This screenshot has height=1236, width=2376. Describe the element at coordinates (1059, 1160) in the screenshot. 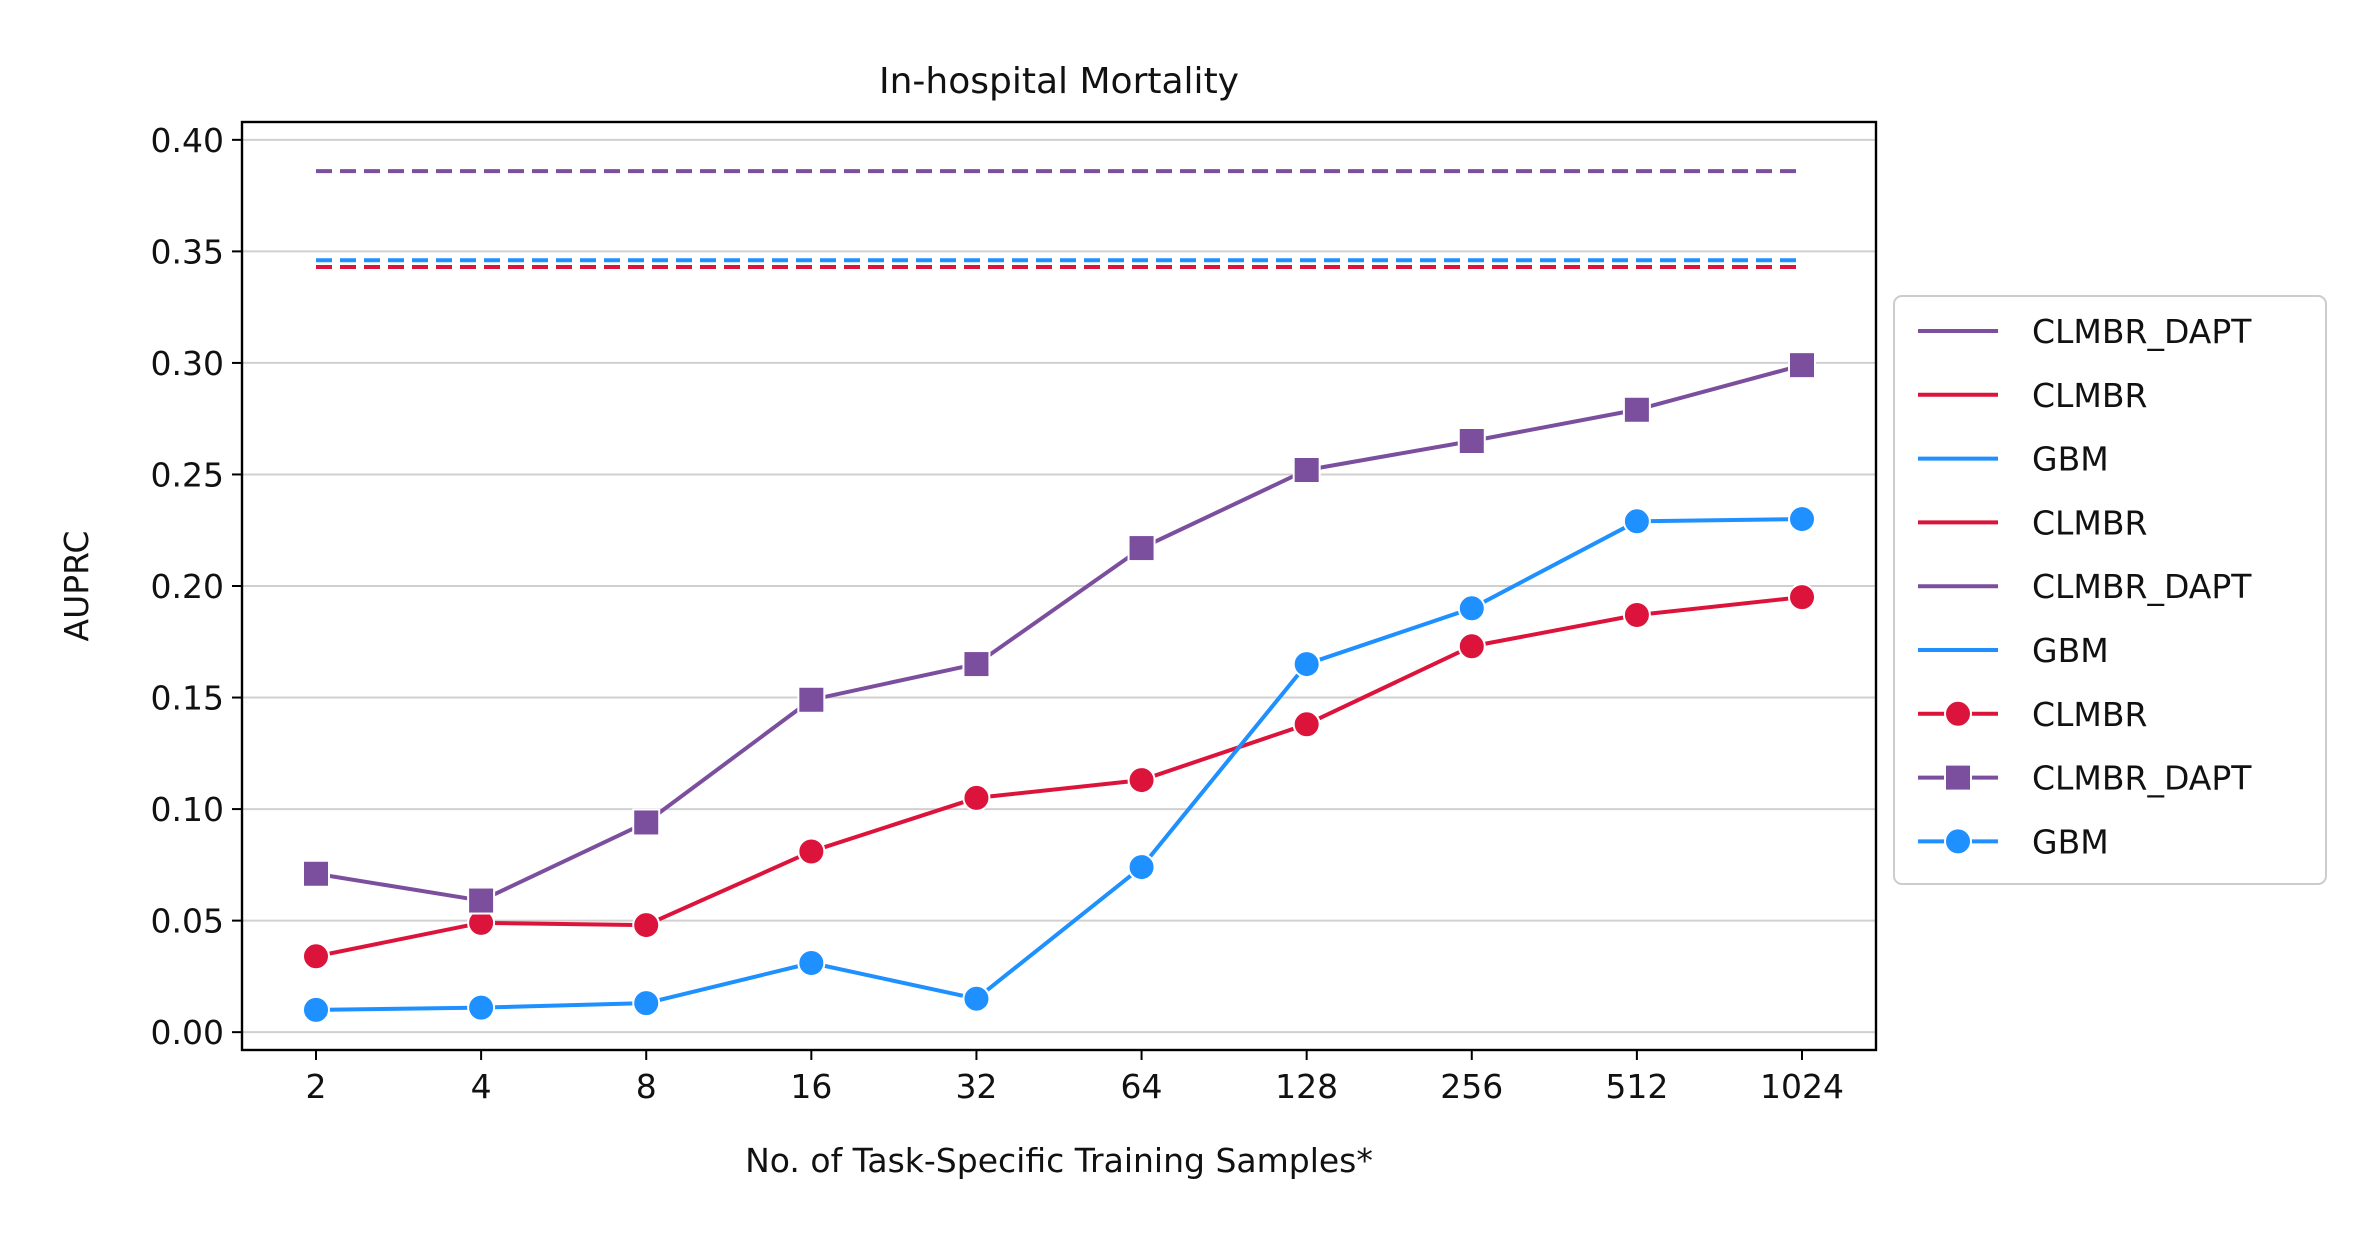

I see `x-axis-label: No. of Task-Specific Training Samples*` at that location.